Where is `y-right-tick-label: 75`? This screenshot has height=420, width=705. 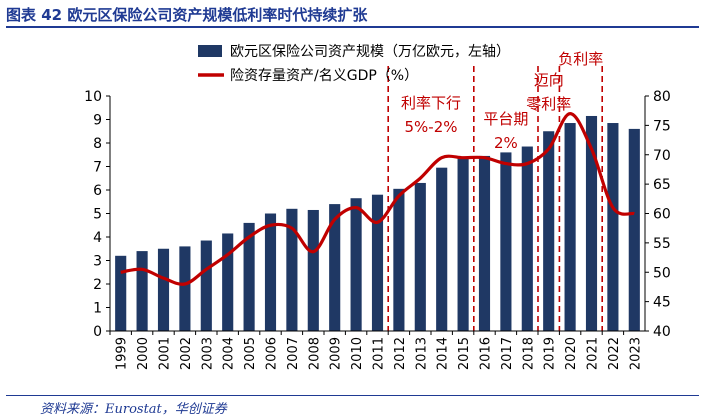
y-right-tick-label: 75 is located at coordinates (662, 126).